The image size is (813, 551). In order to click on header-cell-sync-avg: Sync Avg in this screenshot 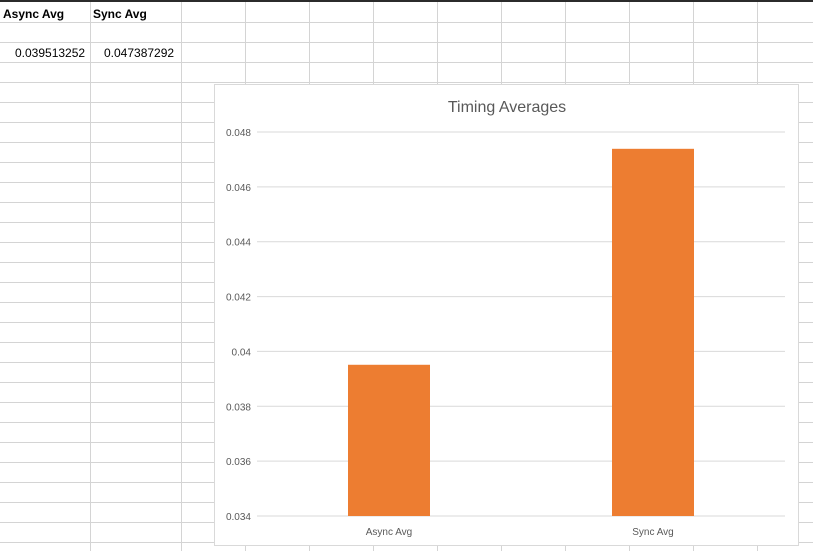, I will do `click(120, 14)`.